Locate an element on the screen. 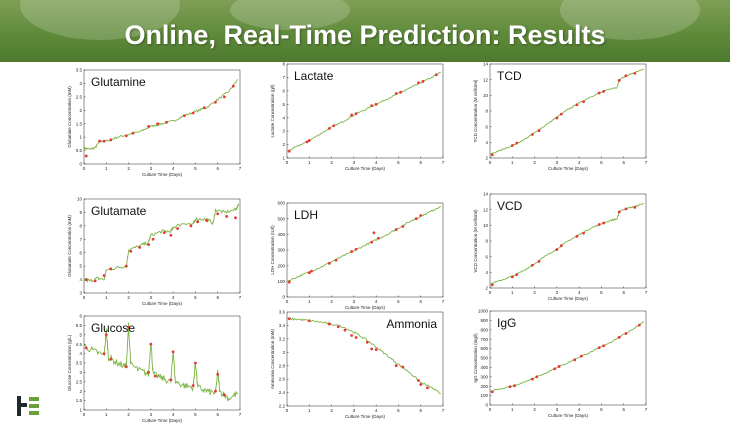 Image resolution: width=730 pixels, height=428 pixels. y-tick-label: 2 is located at coordinates (283, 144).